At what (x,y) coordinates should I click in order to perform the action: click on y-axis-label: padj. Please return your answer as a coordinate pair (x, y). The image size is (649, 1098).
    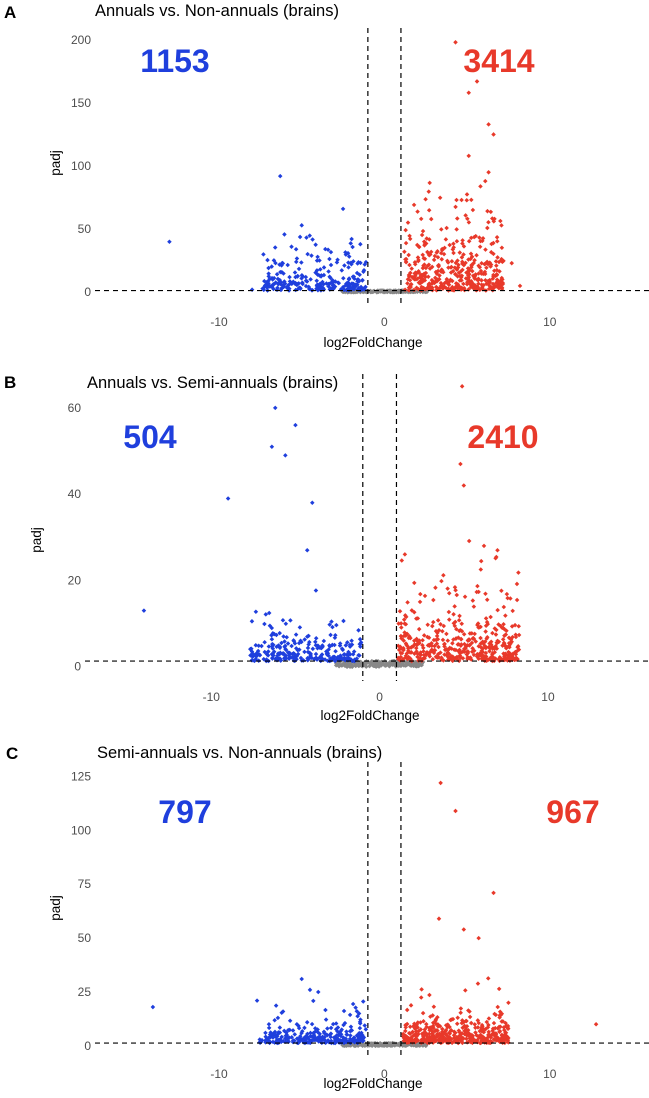
    Looking at the image, I should click on (36, 540).